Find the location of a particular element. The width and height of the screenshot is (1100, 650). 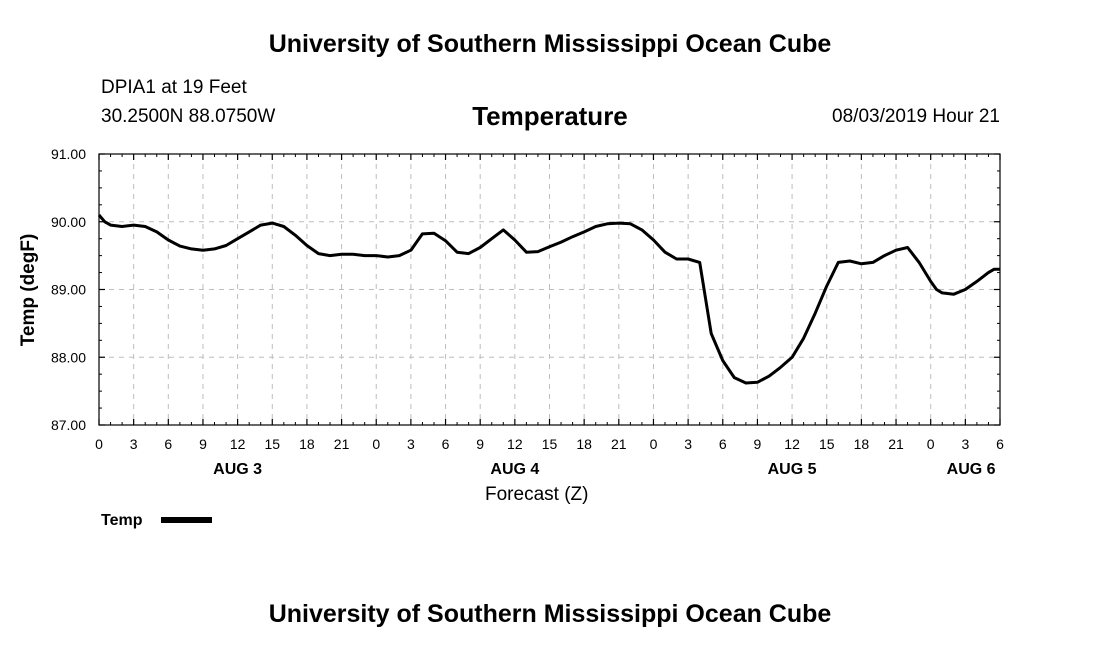

x-axis-label: Forecast (Z) is located at coordinates (536, 494).